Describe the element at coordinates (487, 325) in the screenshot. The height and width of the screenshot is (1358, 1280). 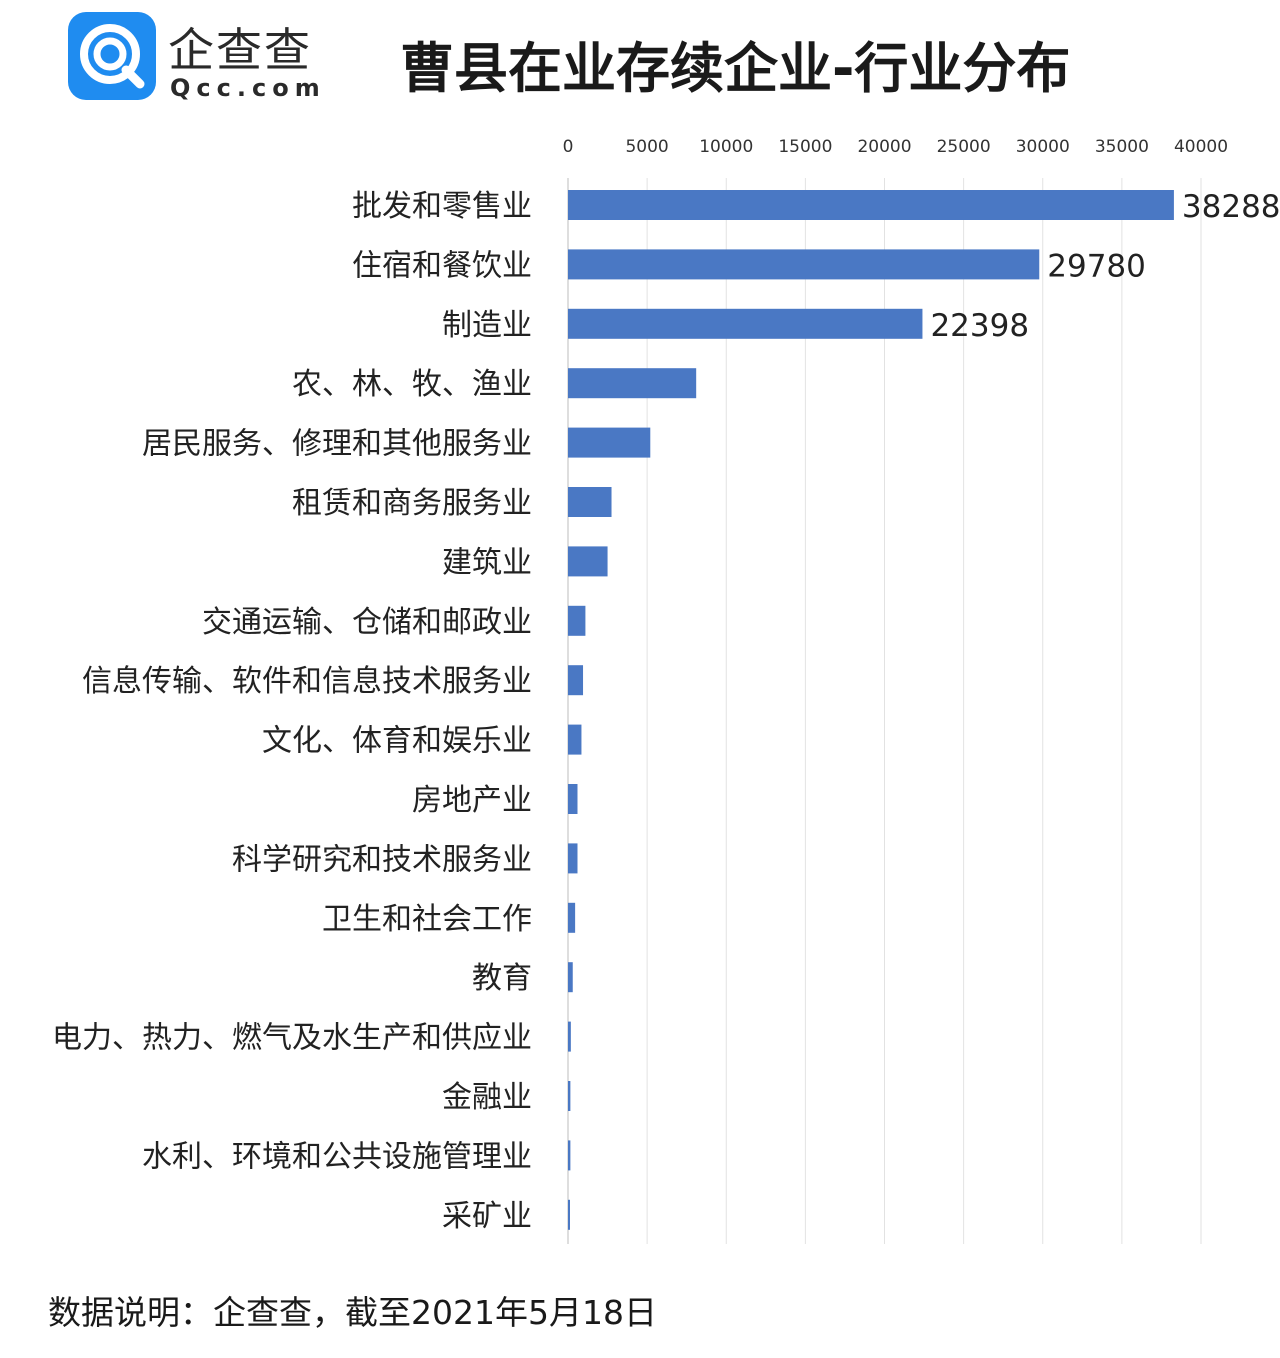
I see `category-label: 制造业` at that location.